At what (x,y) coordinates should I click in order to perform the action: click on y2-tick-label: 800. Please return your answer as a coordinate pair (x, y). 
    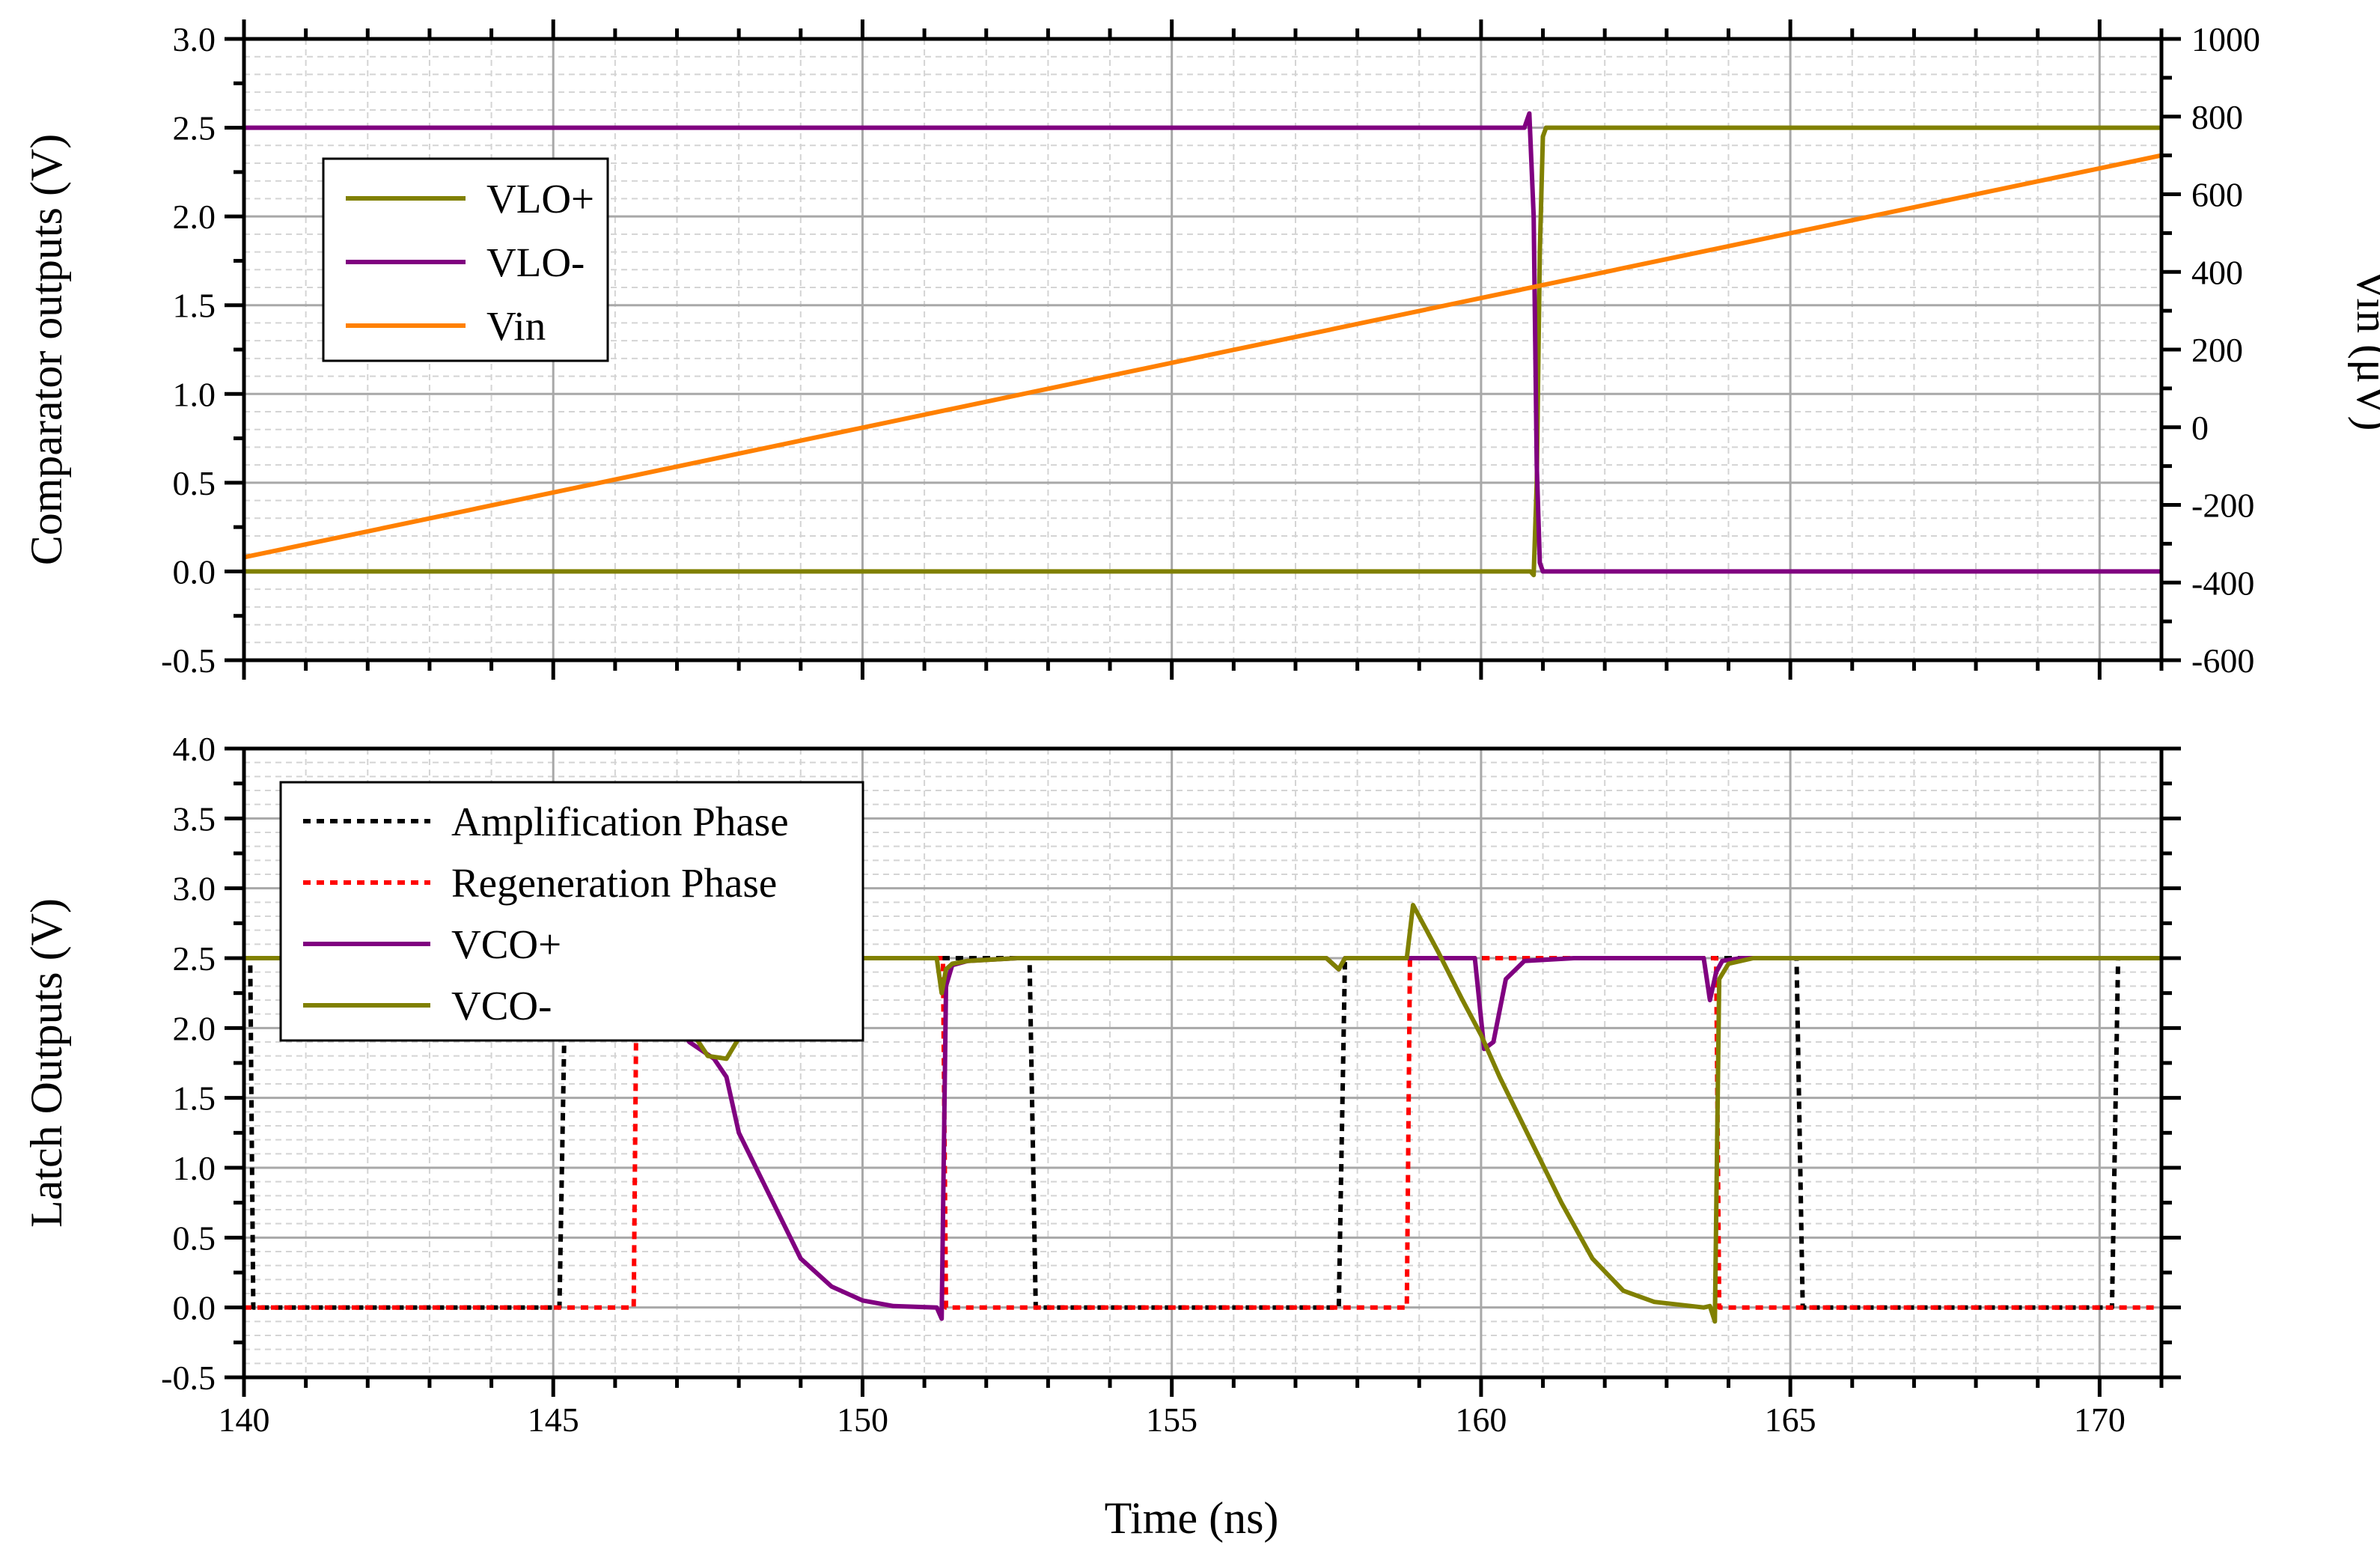
    Looking at the image, I should click on (2217, 117).